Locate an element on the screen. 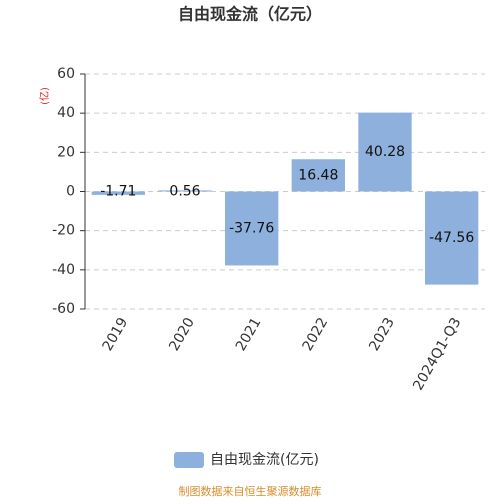 Image resolution: width=500 pixels, height=504 pixels. chart-title: 自由现金流（亿元） is located at coordinates (250, 14).